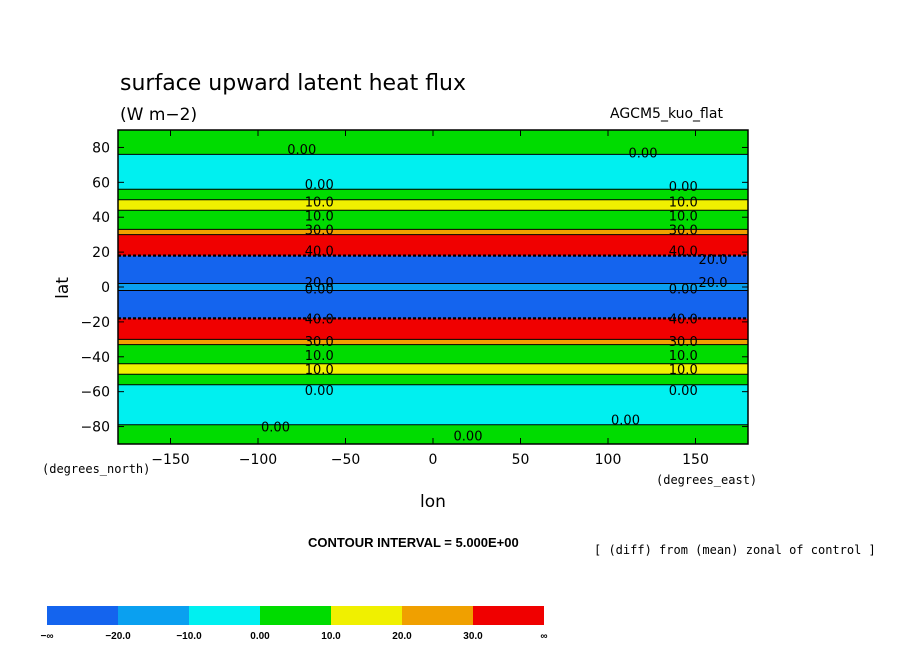 This screenshot has width=904, height=654. What do you see at coordinates (433, 460) in the screenshot?
I see `x-tick-label-3: 0` at bounding box center [433, 460].